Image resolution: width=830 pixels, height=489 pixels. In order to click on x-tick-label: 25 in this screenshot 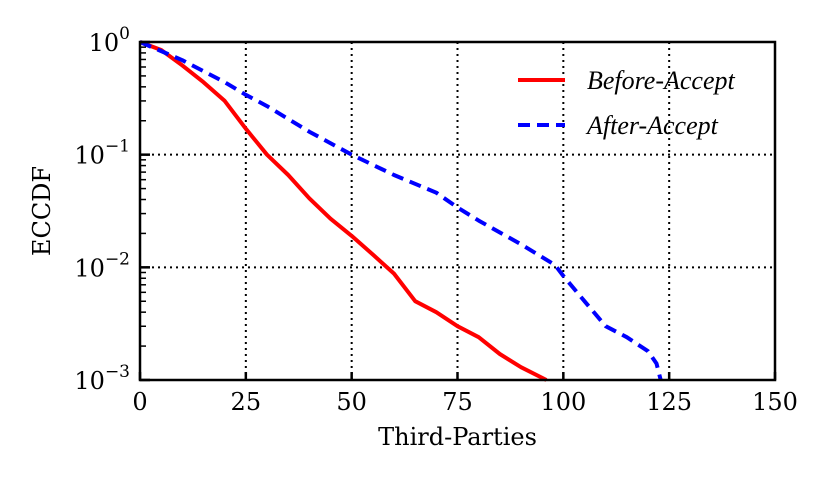, I will do `click(246, 402)`.